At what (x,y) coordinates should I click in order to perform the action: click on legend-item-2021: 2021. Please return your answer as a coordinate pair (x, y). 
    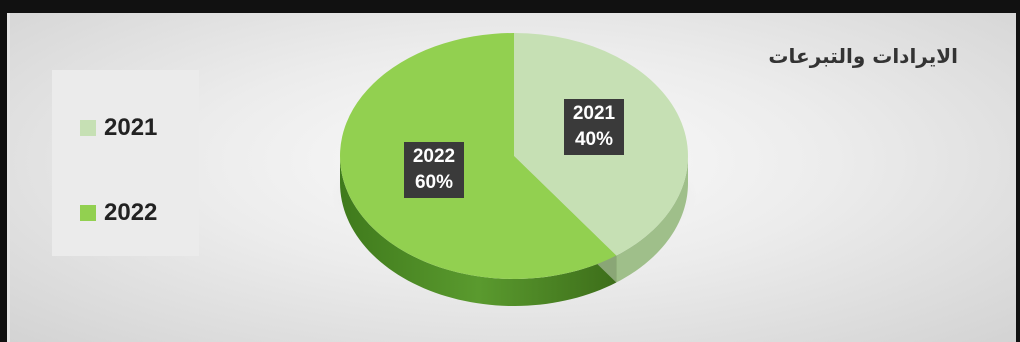
    Looking at the image, I should click on (118, 128).